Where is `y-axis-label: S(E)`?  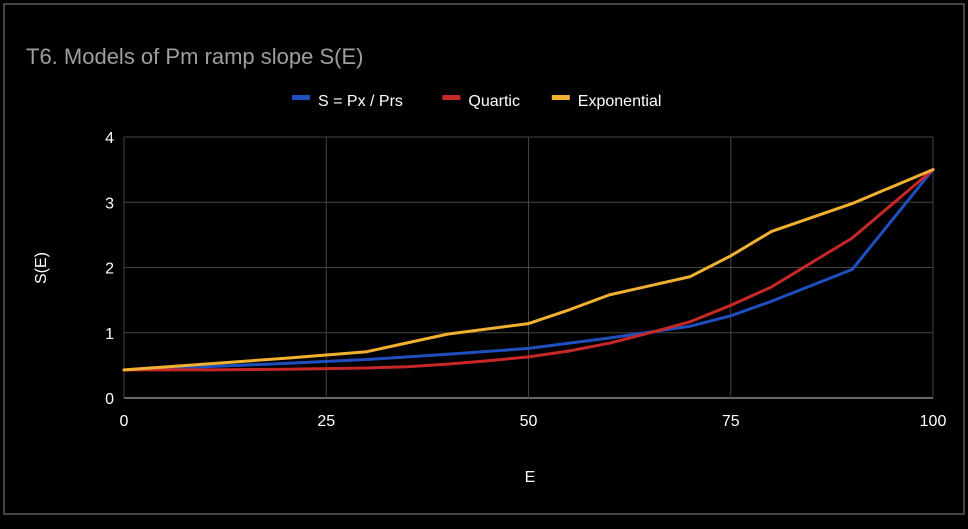 y-axis-label: S(E) is located at coordinates (41, 268).